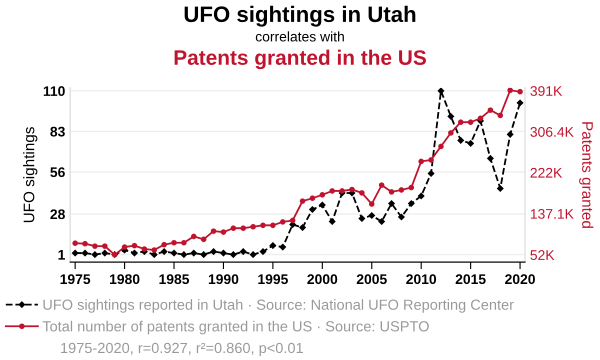  Describe the element at coordinates (300, 36) in the screenshot. I see `chart-subtitle: correlates with` at that location.